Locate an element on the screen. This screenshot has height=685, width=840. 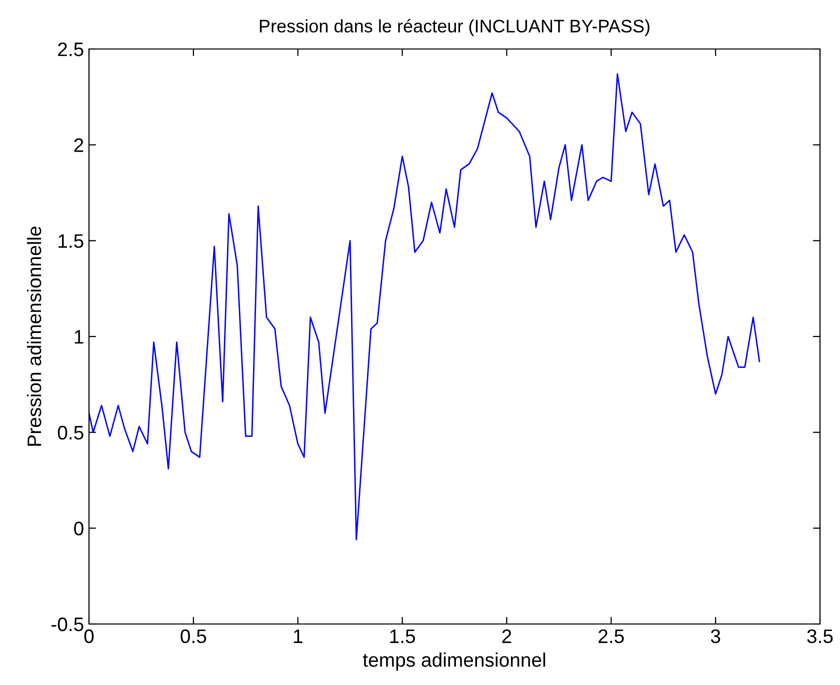
y-axis-title: Pression adimensionnelle is located at coordinates (34, 336).